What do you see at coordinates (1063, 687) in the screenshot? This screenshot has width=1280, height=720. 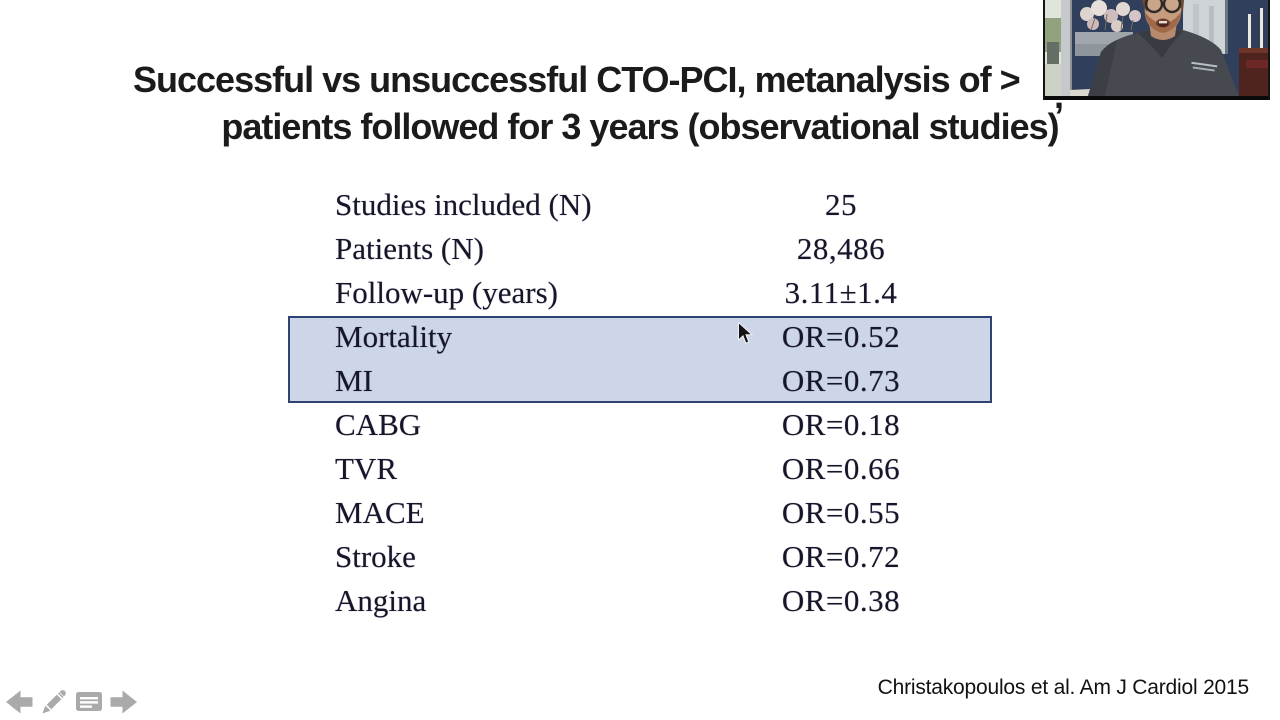 I see `citation-text: Christakopoulos et al. Am J Cardiol 2015` at bounding box center [1063, 687].